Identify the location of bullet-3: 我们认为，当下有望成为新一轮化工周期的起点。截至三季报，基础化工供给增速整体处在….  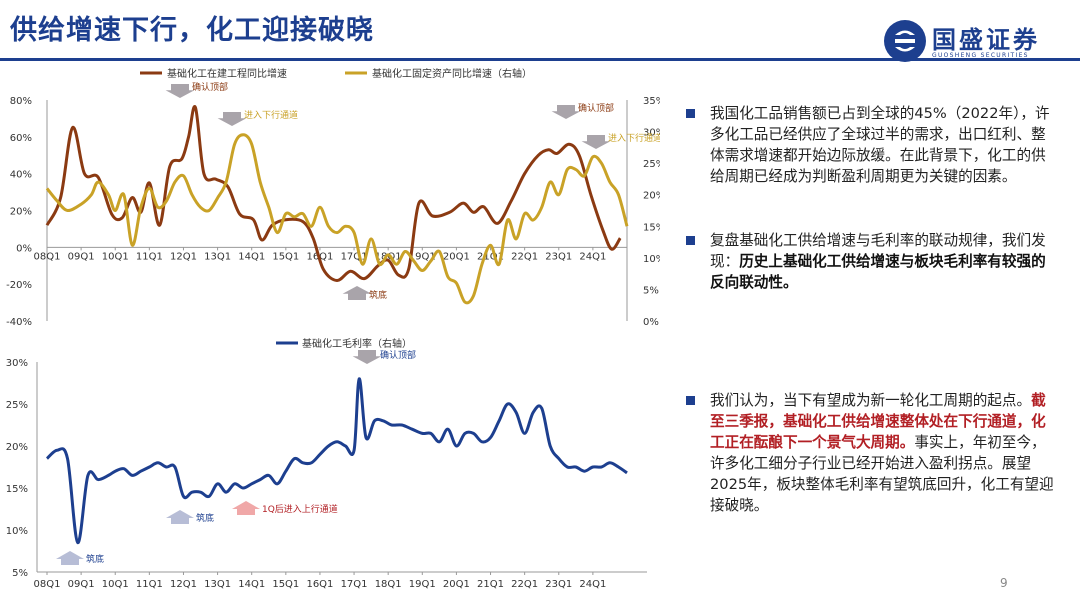
(872, 453).